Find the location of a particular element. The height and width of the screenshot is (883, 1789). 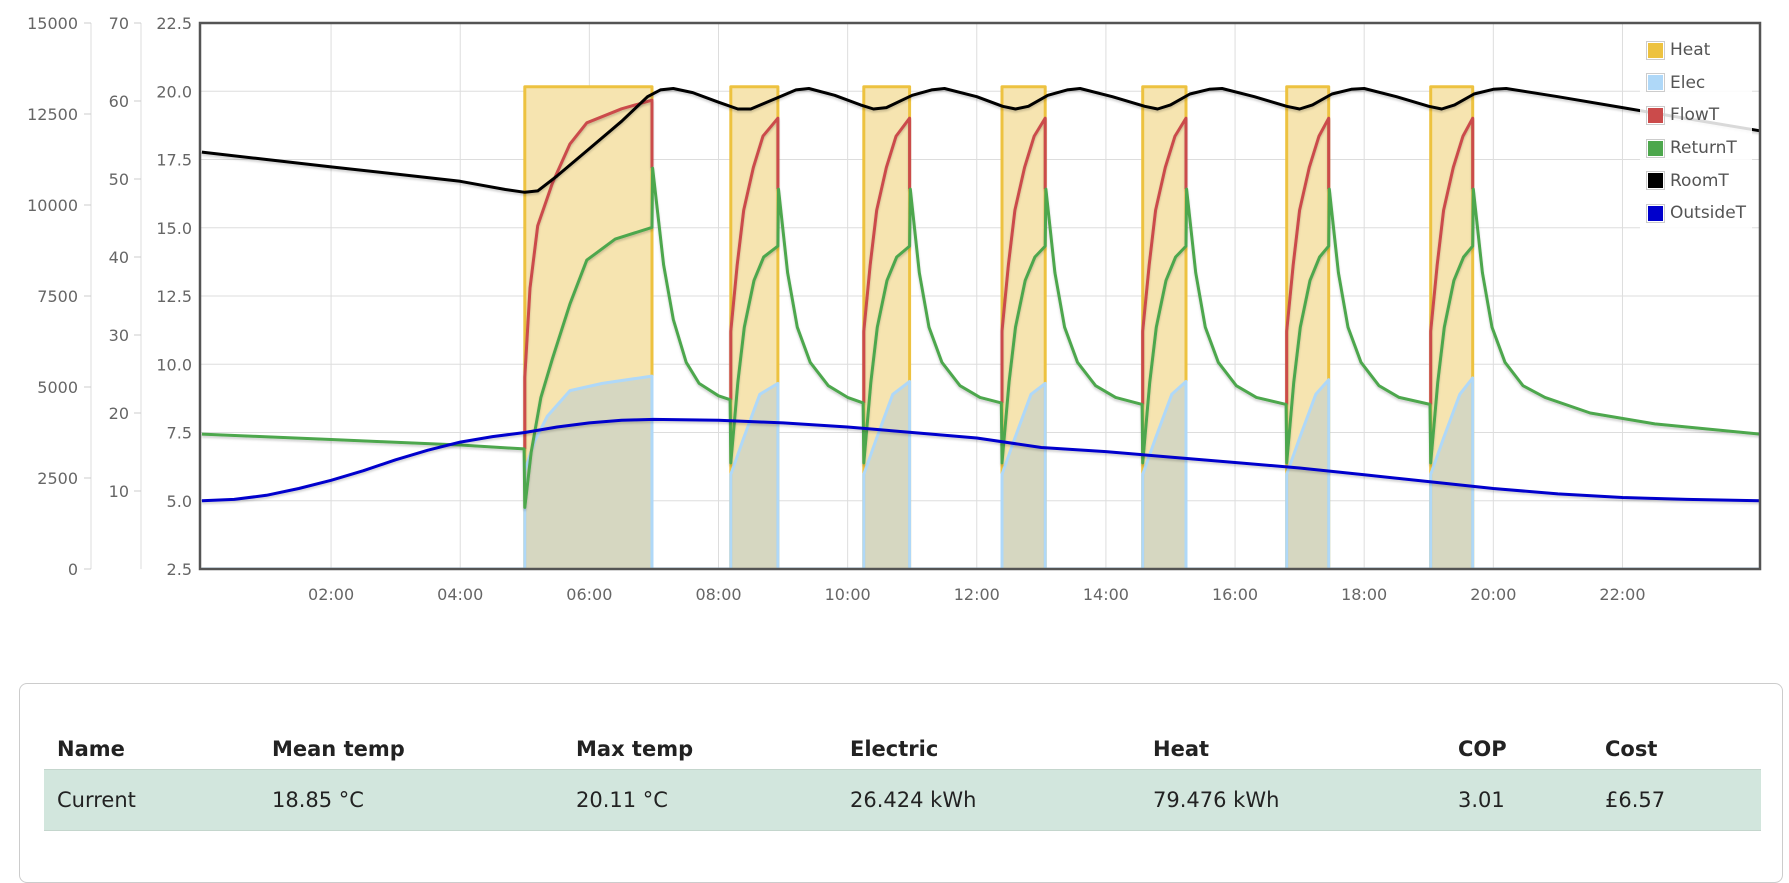

legend: Heat Elec FlowT ReturnT RoomT OutsideT is located at coordinates (1696, 132).